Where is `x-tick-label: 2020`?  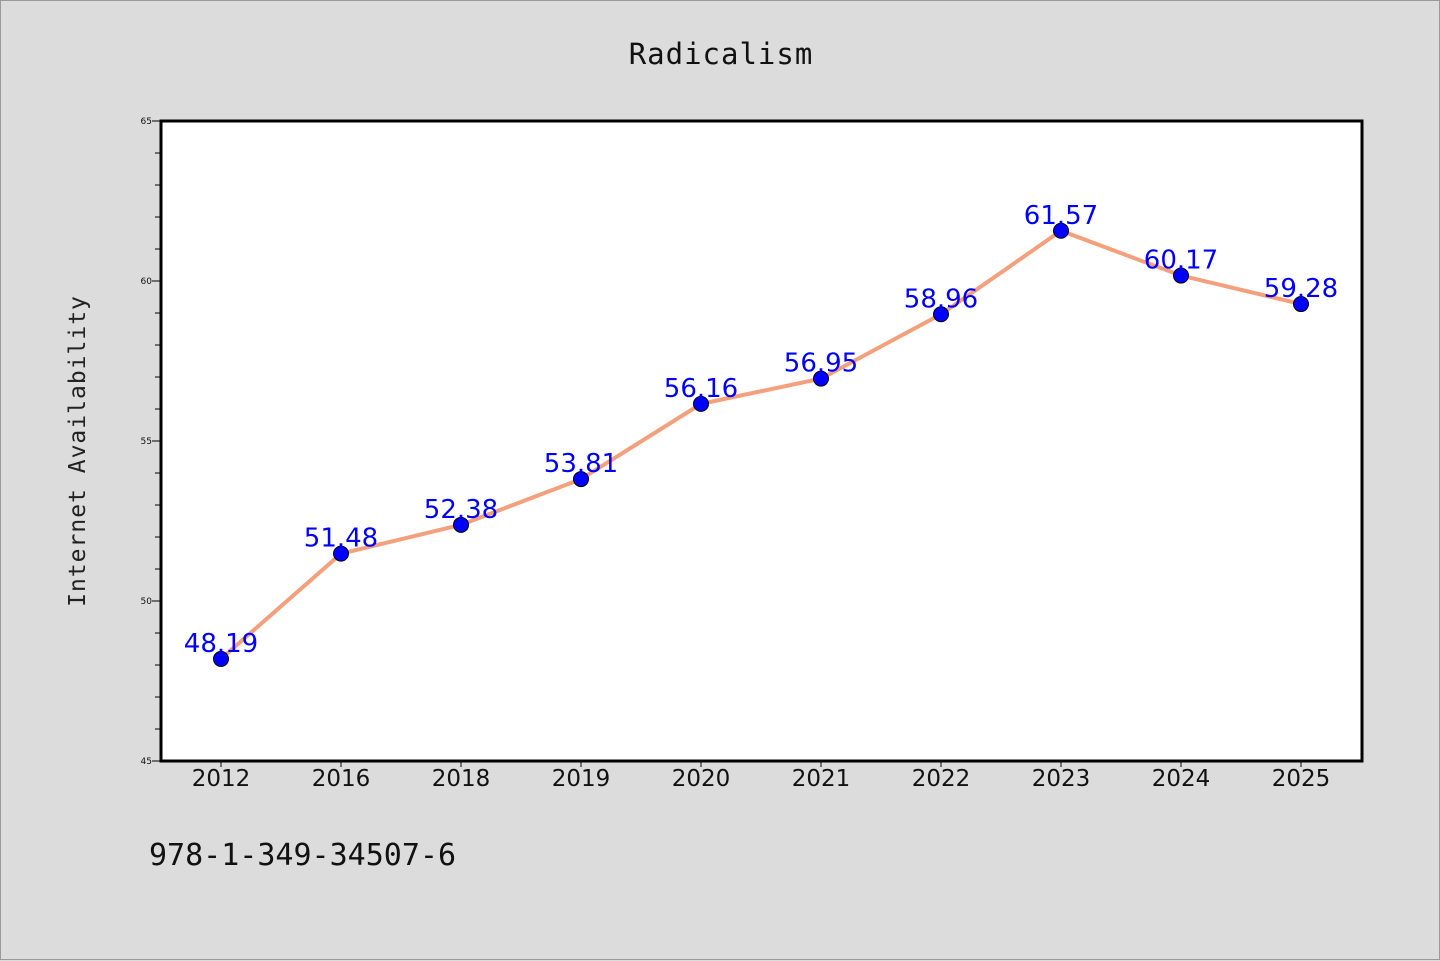
x-tick-label: 2020 is located at coordinates (701, 779).